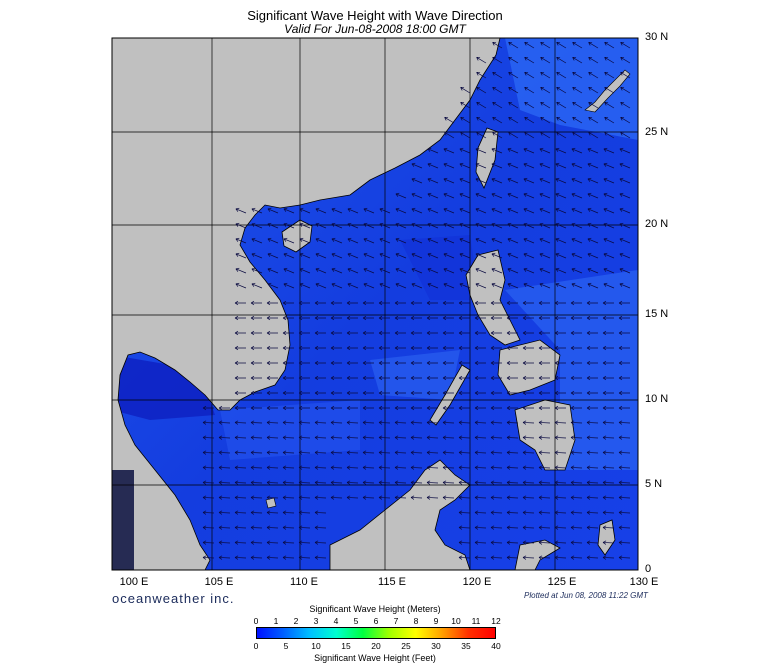 The image size is (775, 665). I want to click on sea-patch-southwest, so click(290, 430).